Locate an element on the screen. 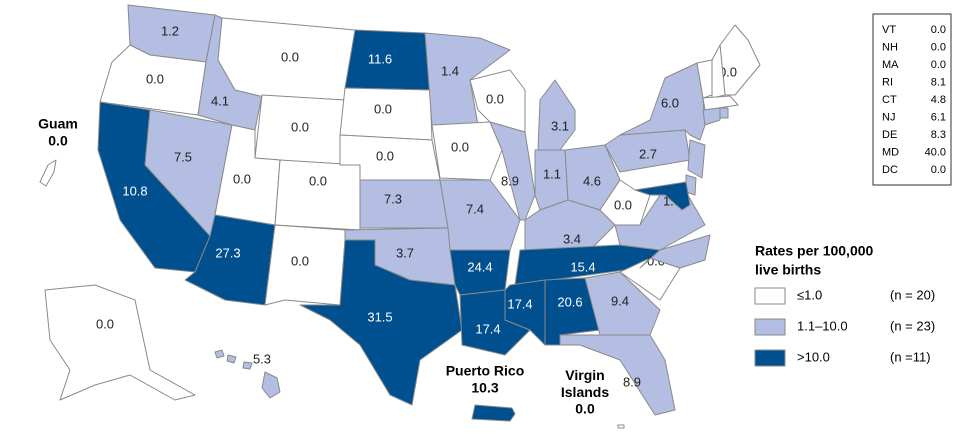 This screenshot has height=440, width=960. state-value: 31.5 is located at coordinates (379, 316).